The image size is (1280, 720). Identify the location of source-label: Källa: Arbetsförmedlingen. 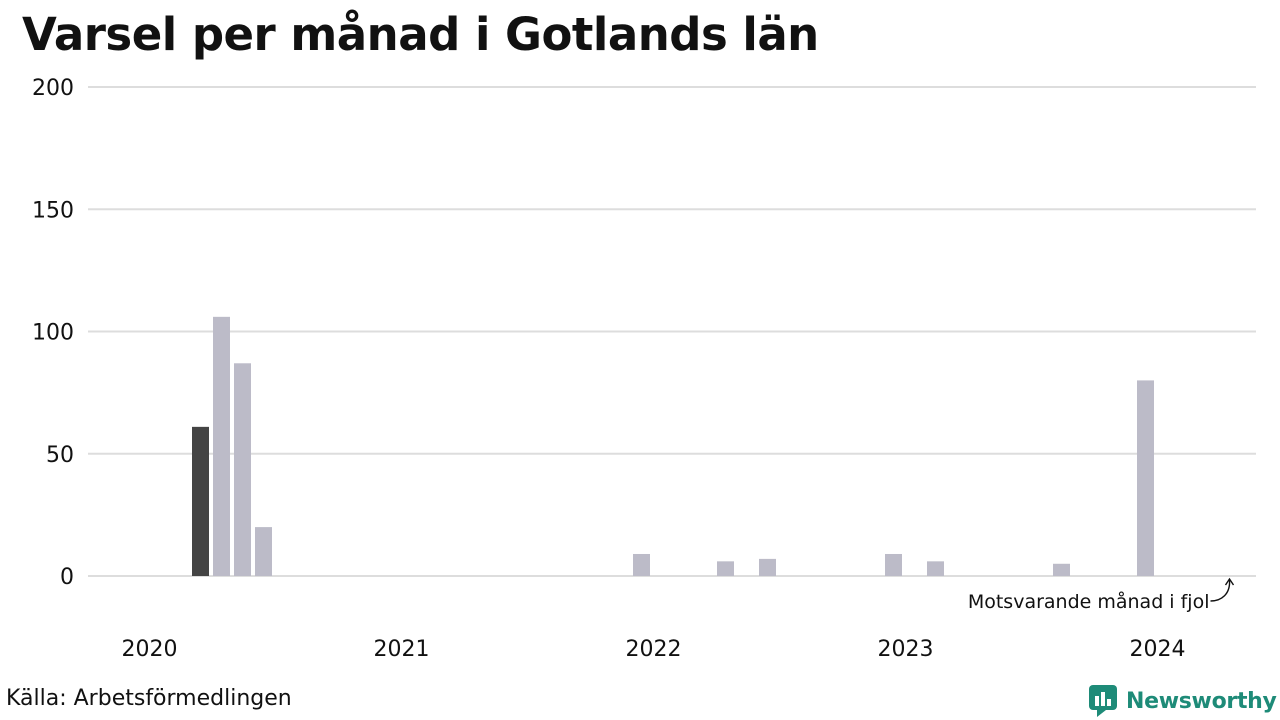
(149, 698).